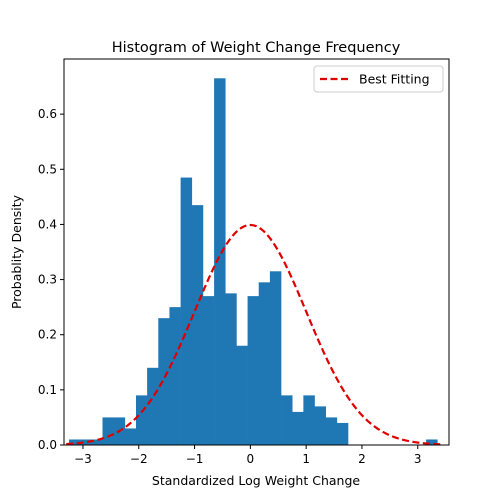 This screenshot has width=500, height=500. I want to click on x-tick-label: −3, so click(83, 459).